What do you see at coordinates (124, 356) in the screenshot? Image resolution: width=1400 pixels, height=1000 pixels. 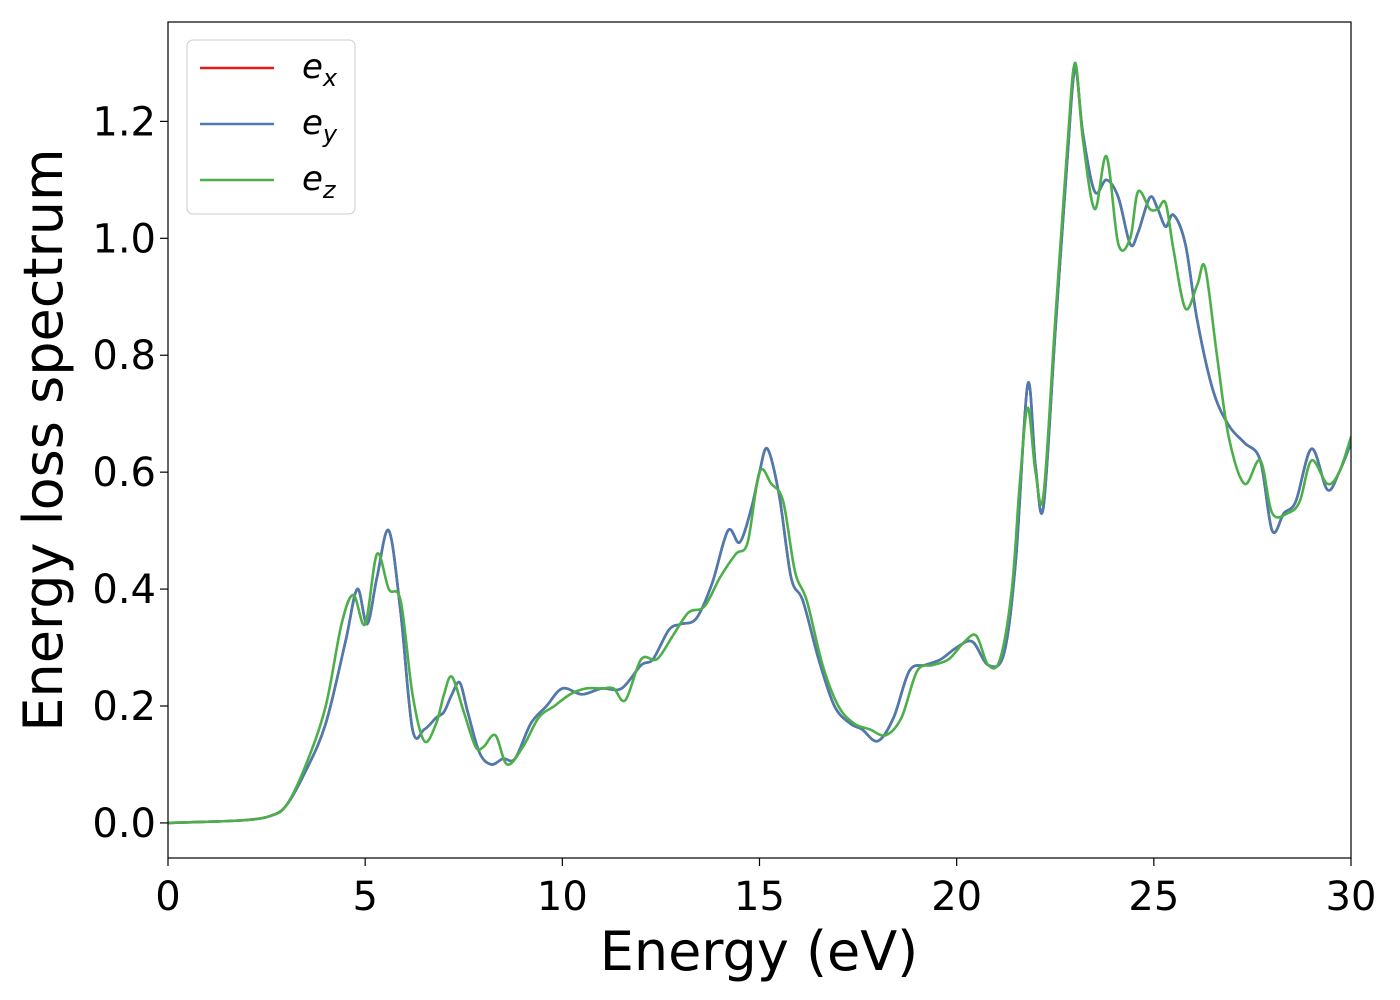 I see `y-tick-label: 0.8` at bounding box center [124, 356].